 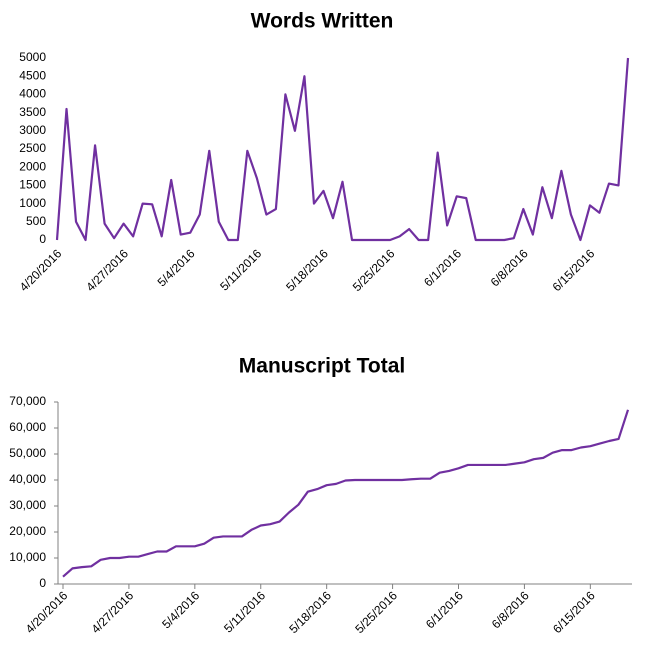 I want to click on y-tick-label: 2500, so click(x=32, y=148).